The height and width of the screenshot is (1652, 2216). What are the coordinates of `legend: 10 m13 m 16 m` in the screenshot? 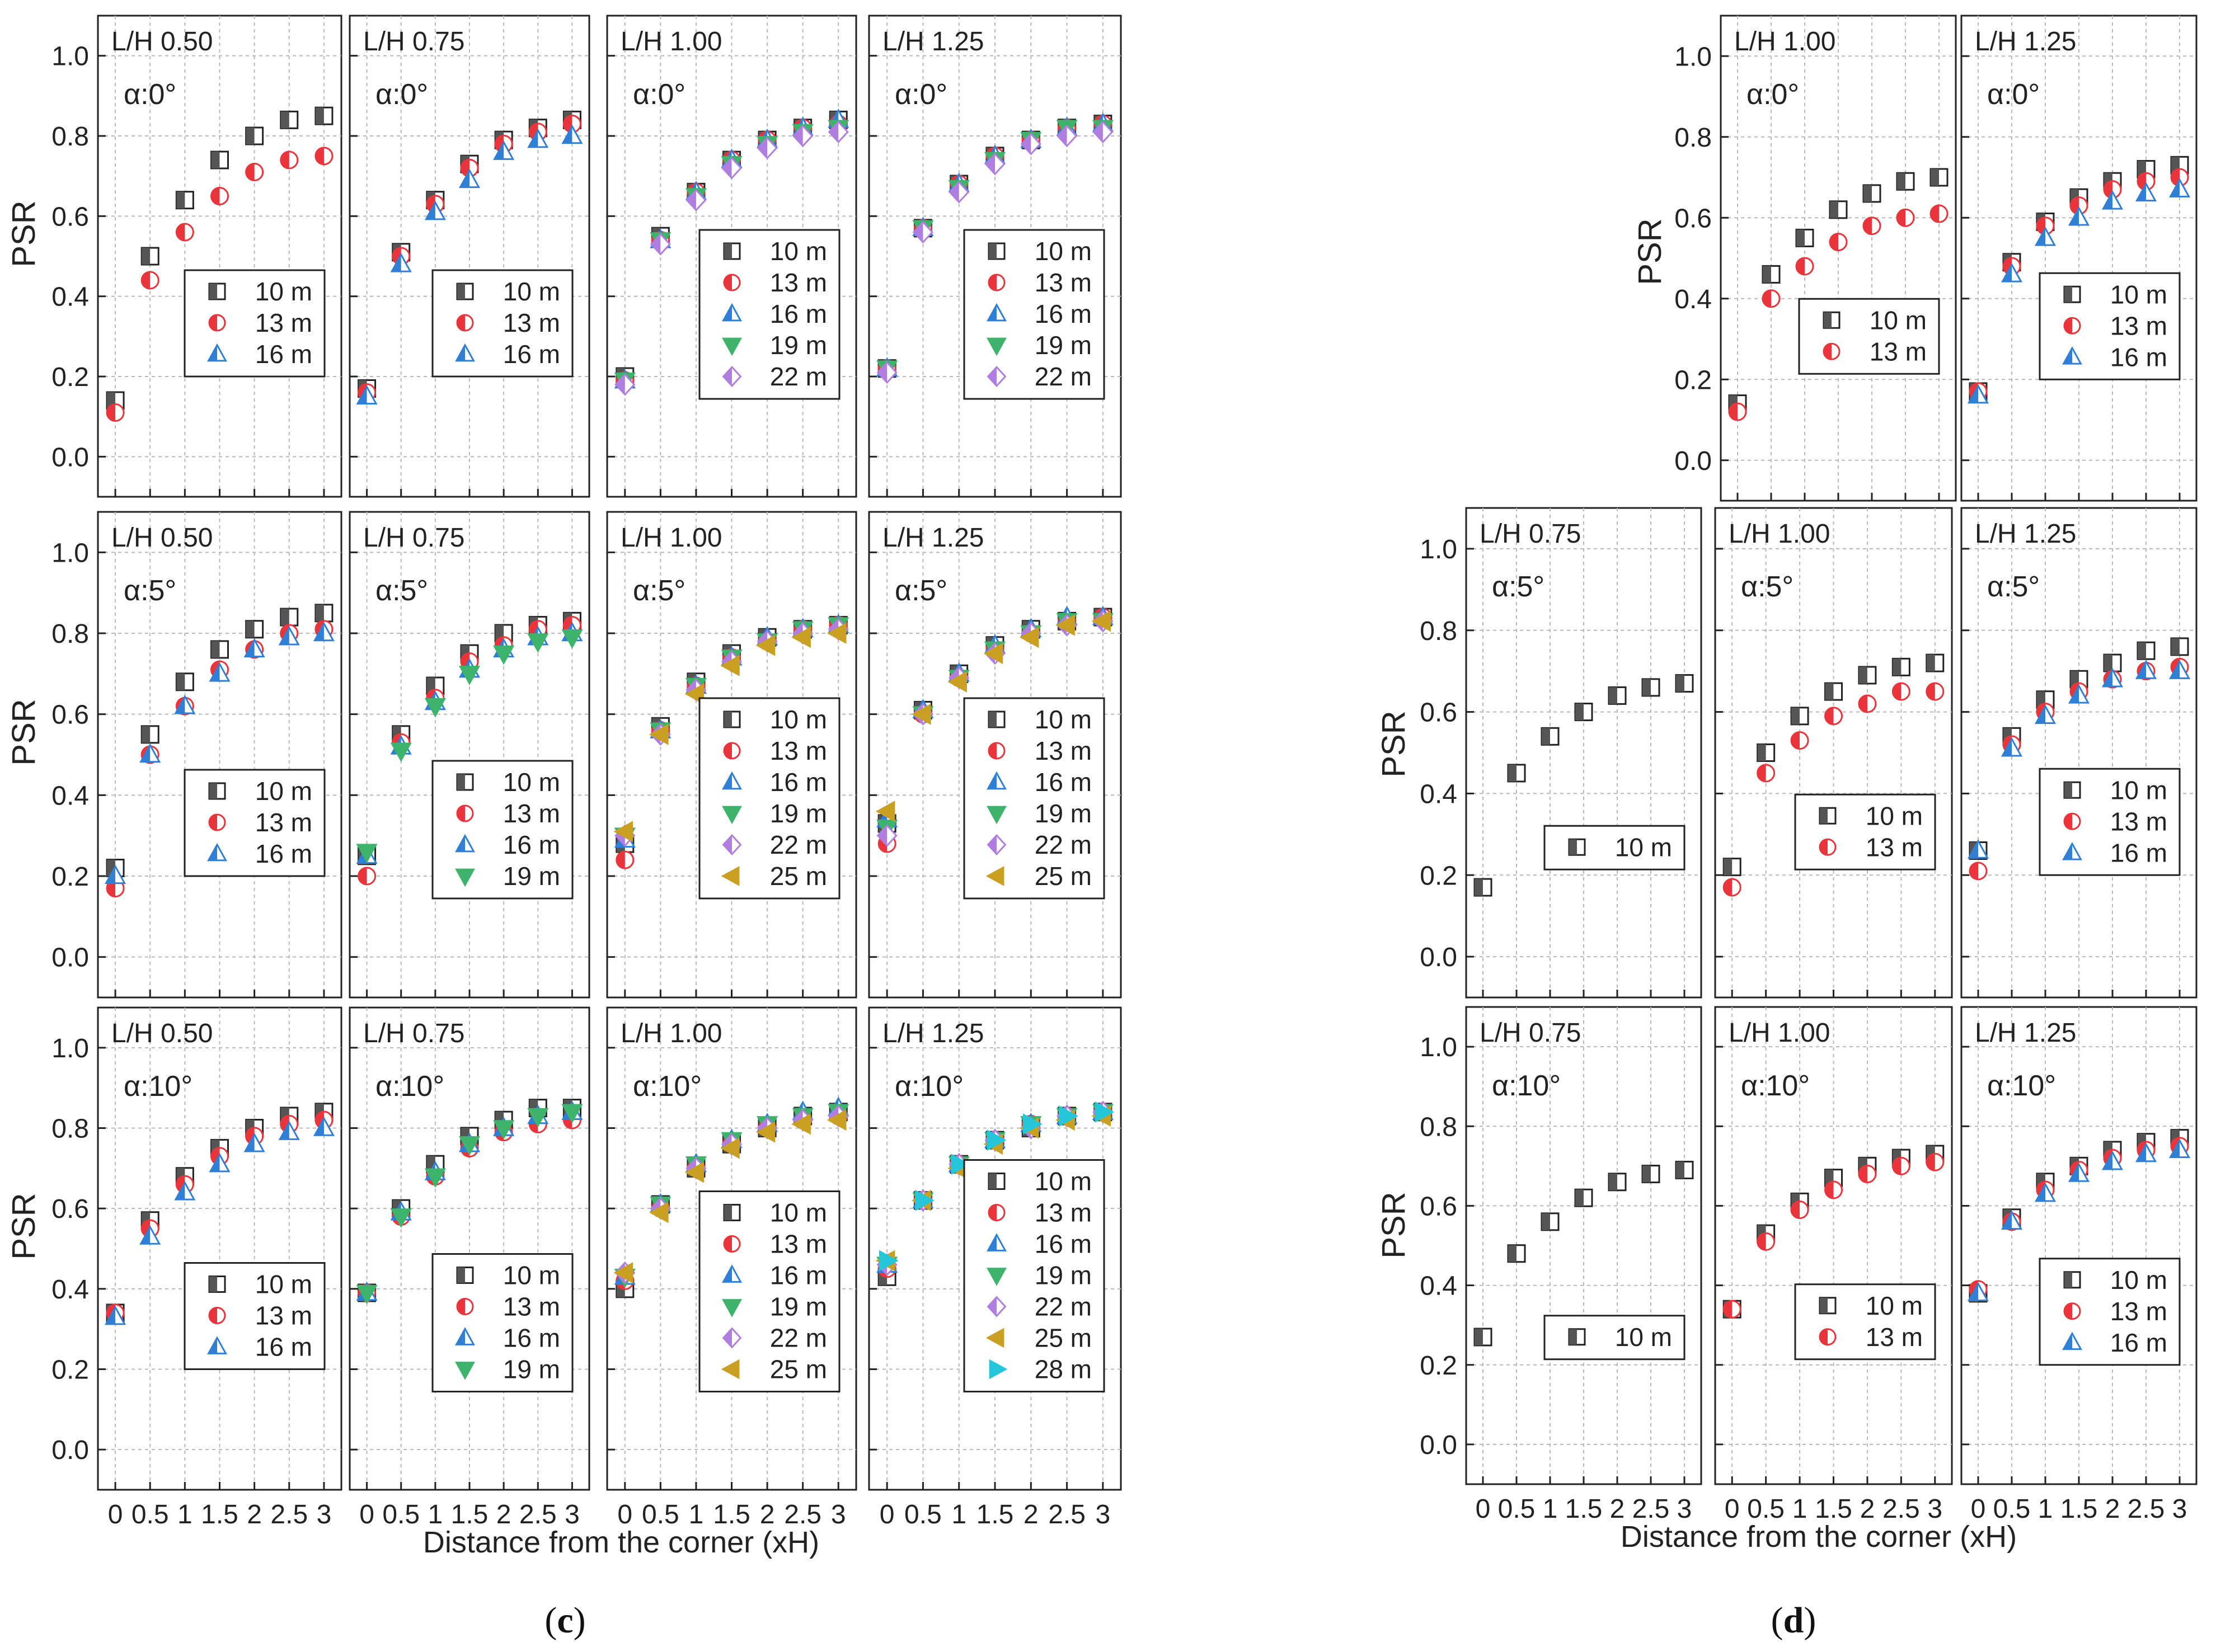 It's located at (503, 323).